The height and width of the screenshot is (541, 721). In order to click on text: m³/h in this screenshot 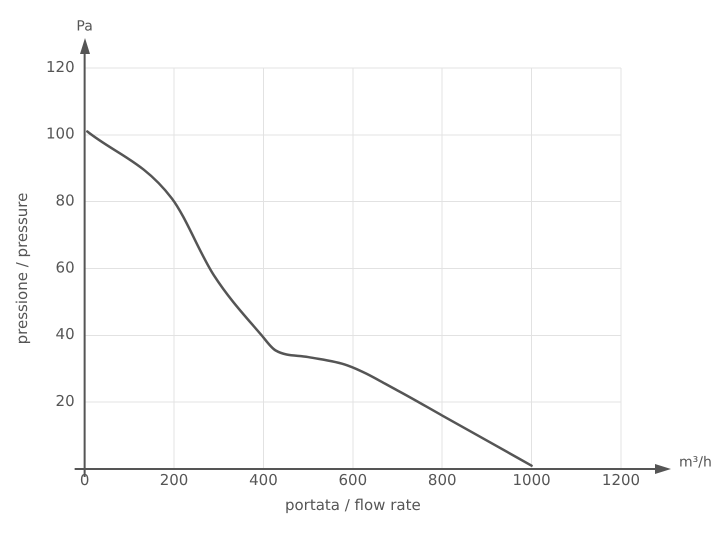, I will do `click(695, 462)`.